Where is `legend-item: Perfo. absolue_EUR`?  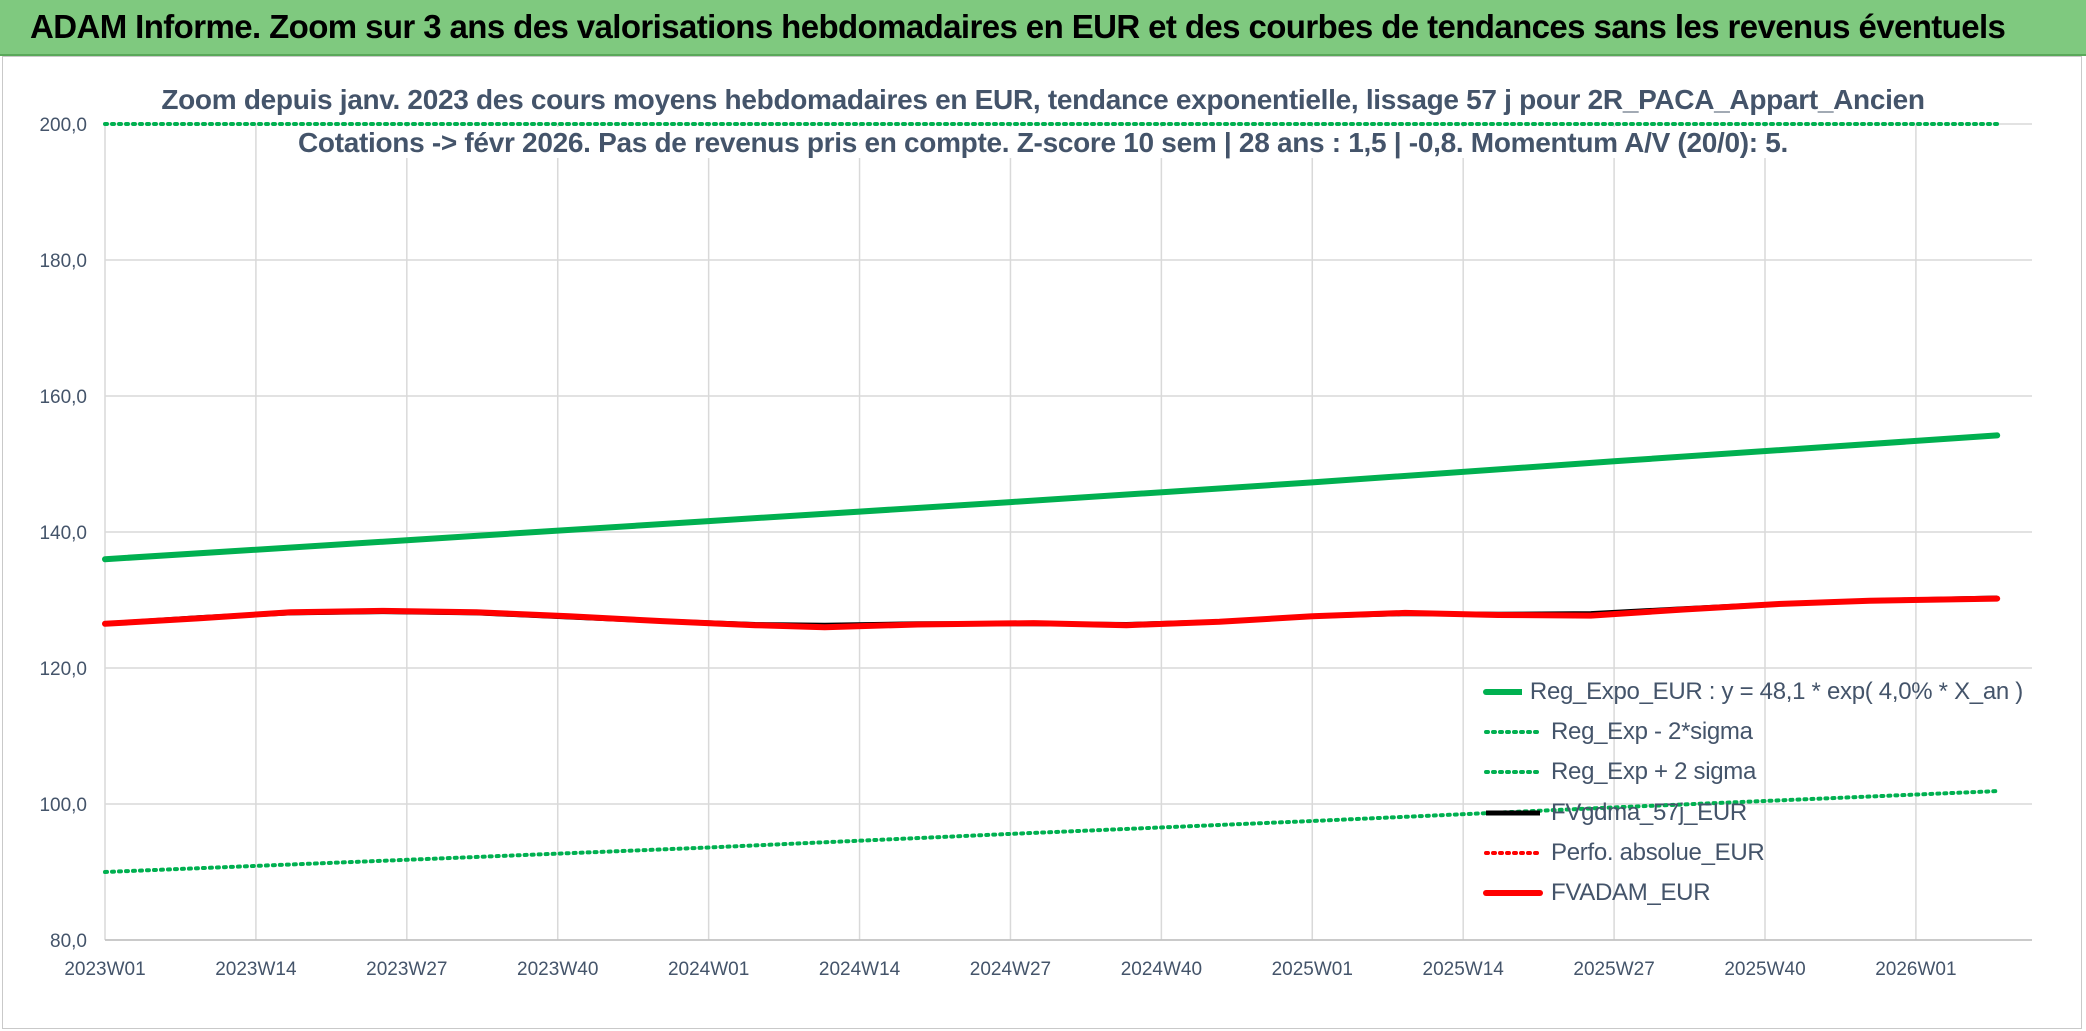
legend-item: Perfo. absolue_EUR is located at coordinates (1753, 853).